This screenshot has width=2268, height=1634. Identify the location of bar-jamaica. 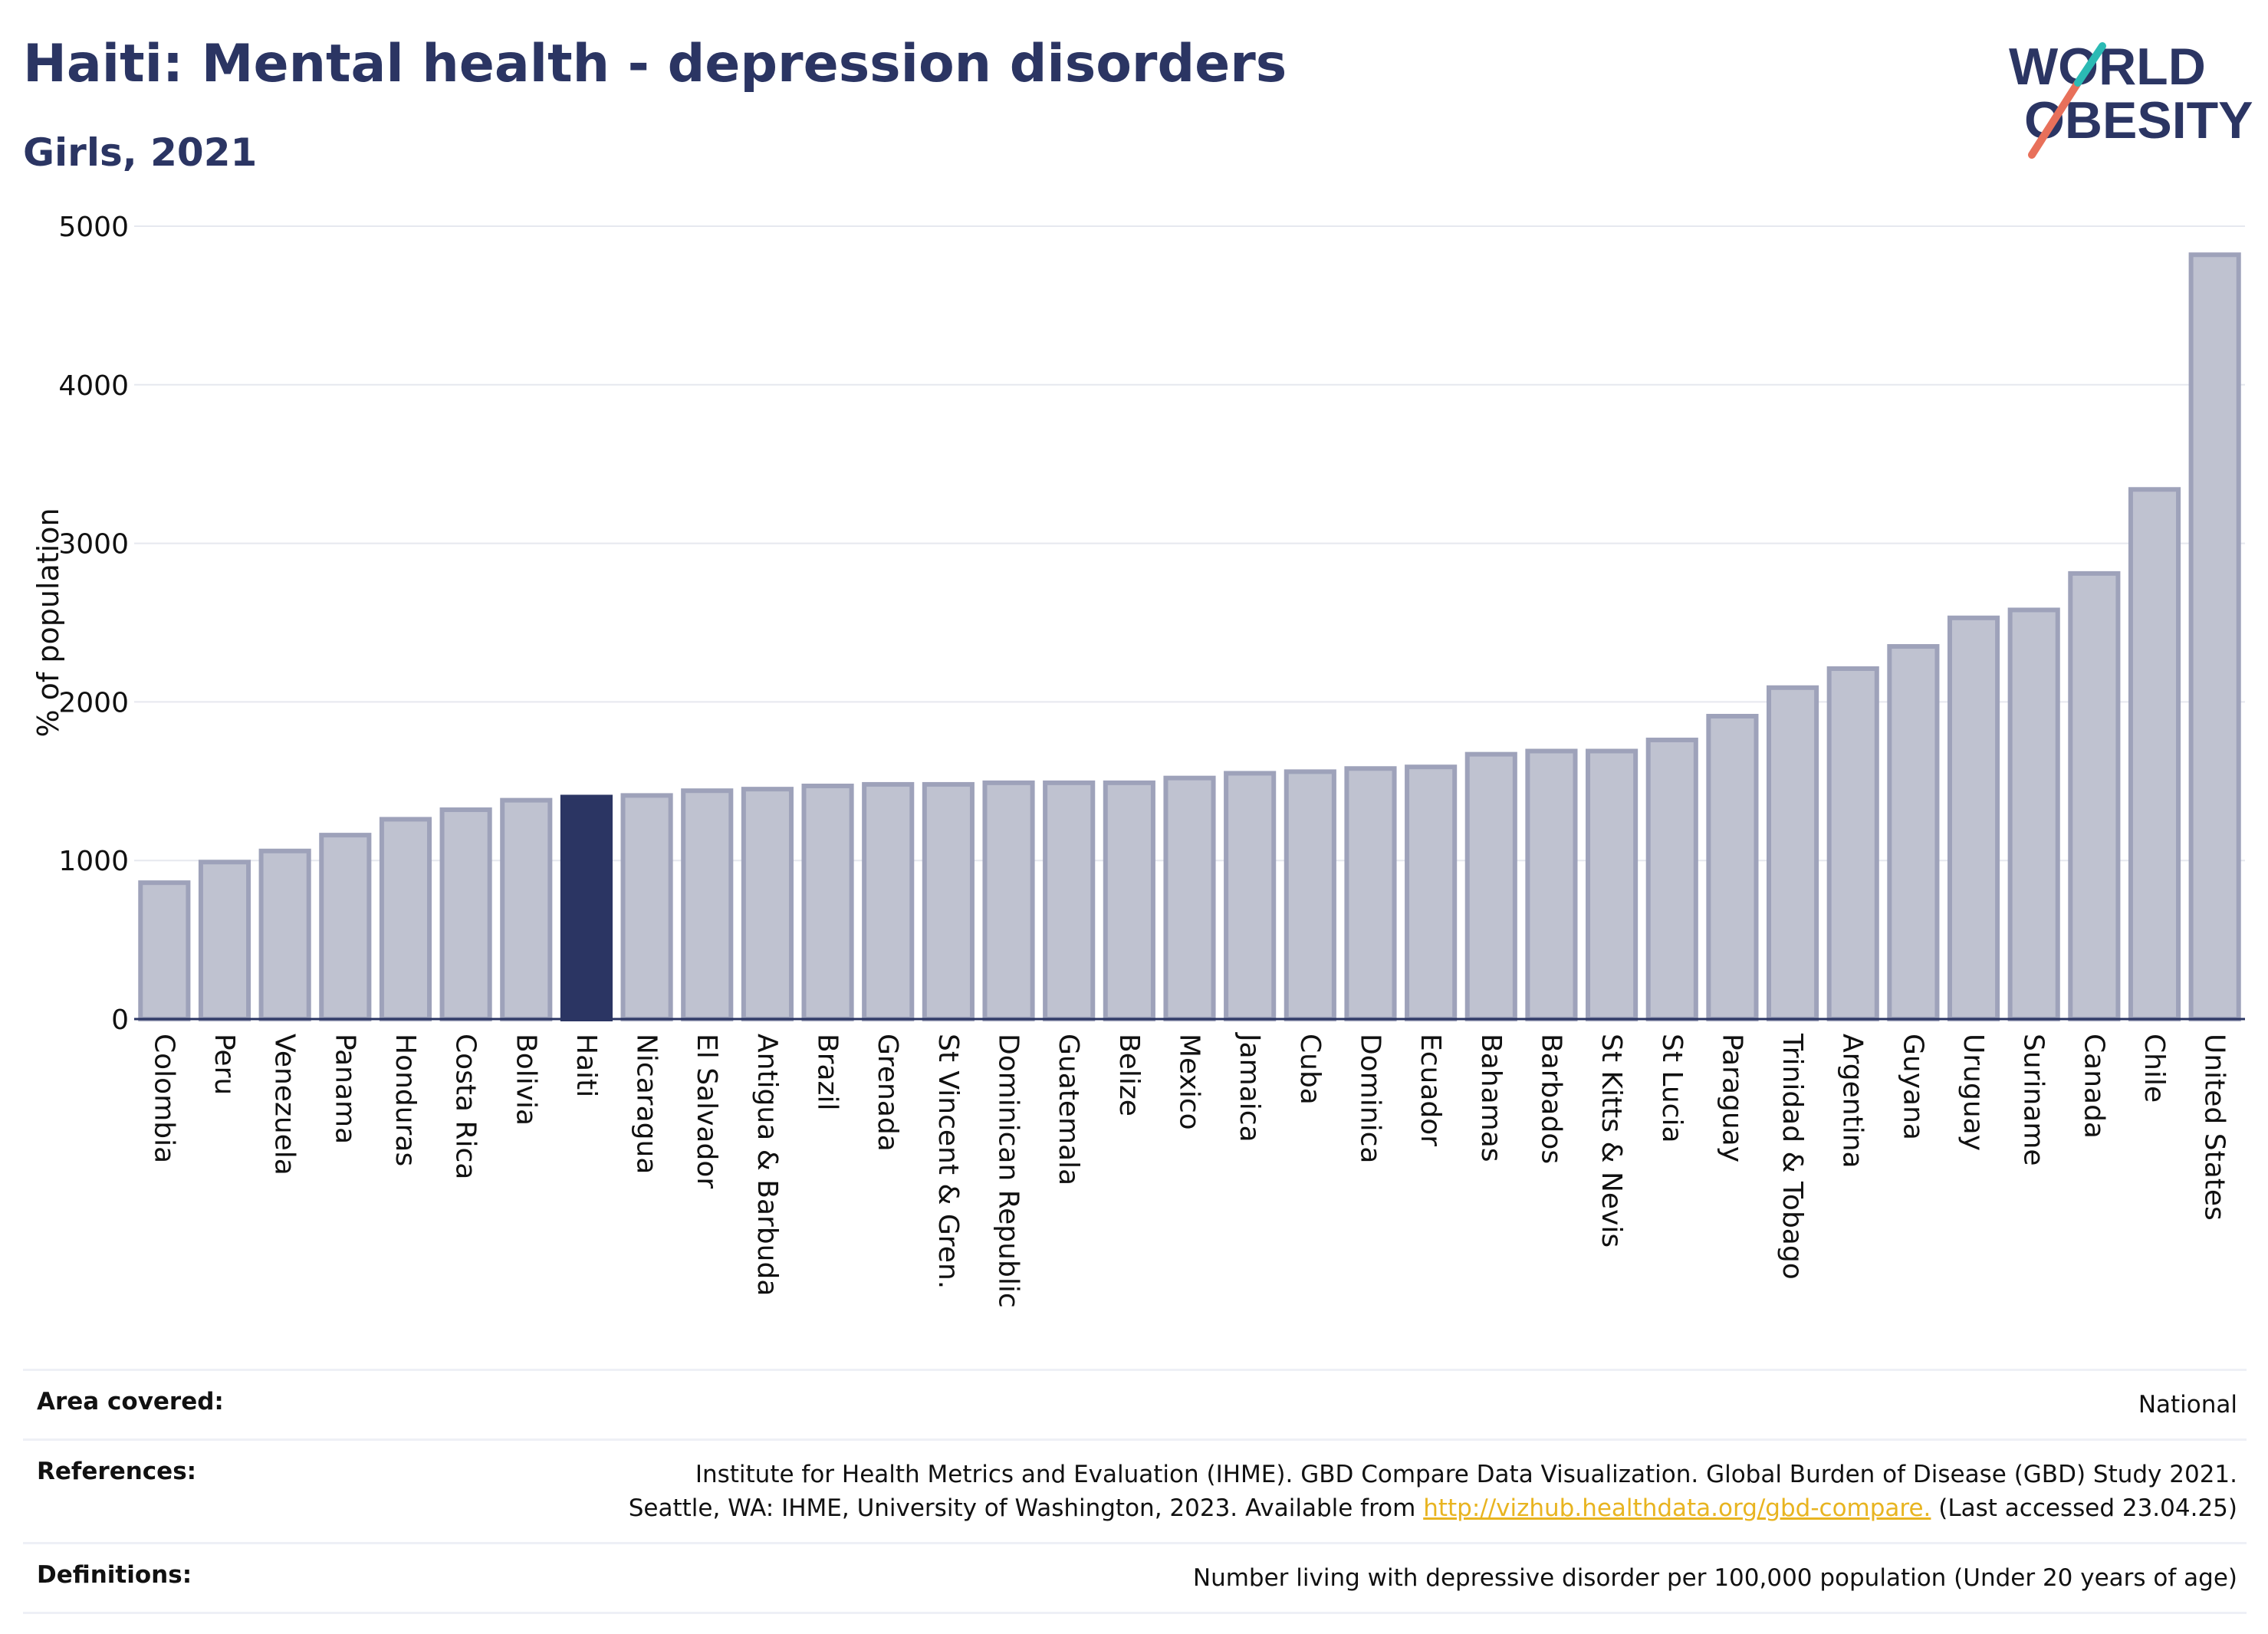
(1250, 896).